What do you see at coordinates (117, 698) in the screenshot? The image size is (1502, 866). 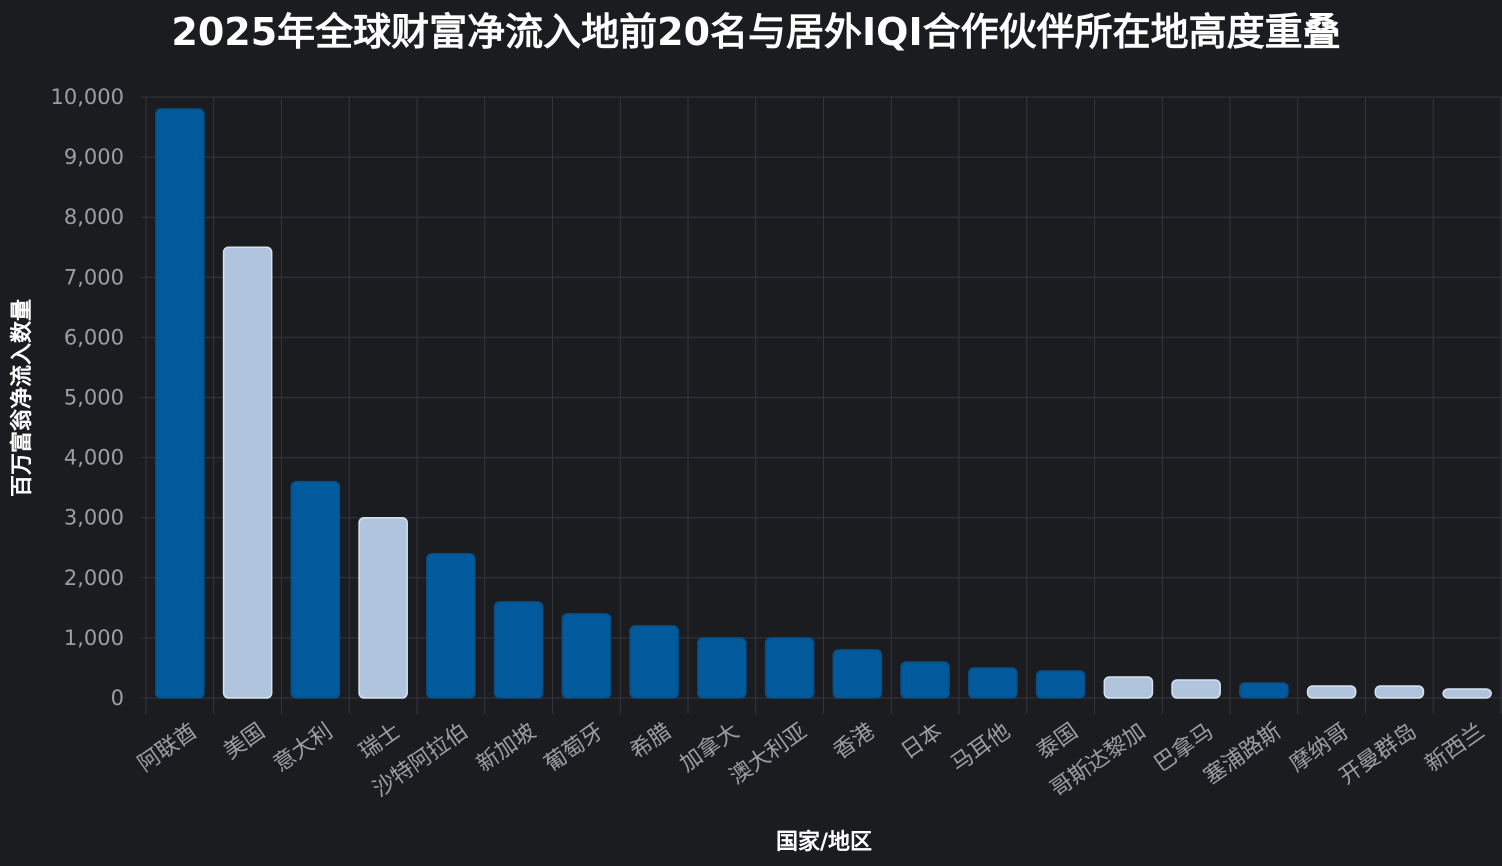 I see `y-tick-label: 0` at bounding box center [117, 698].